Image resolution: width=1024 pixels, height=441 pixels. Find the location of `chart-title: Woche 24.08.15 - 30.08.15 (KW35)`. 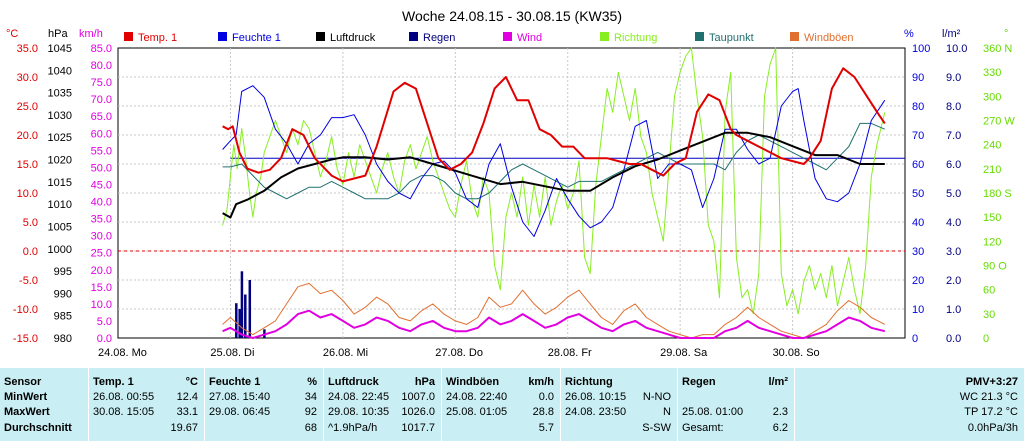

chart-title: Woche 24.08.15 - 30.08.15 (KW35) is located at coordinates (512, 16).